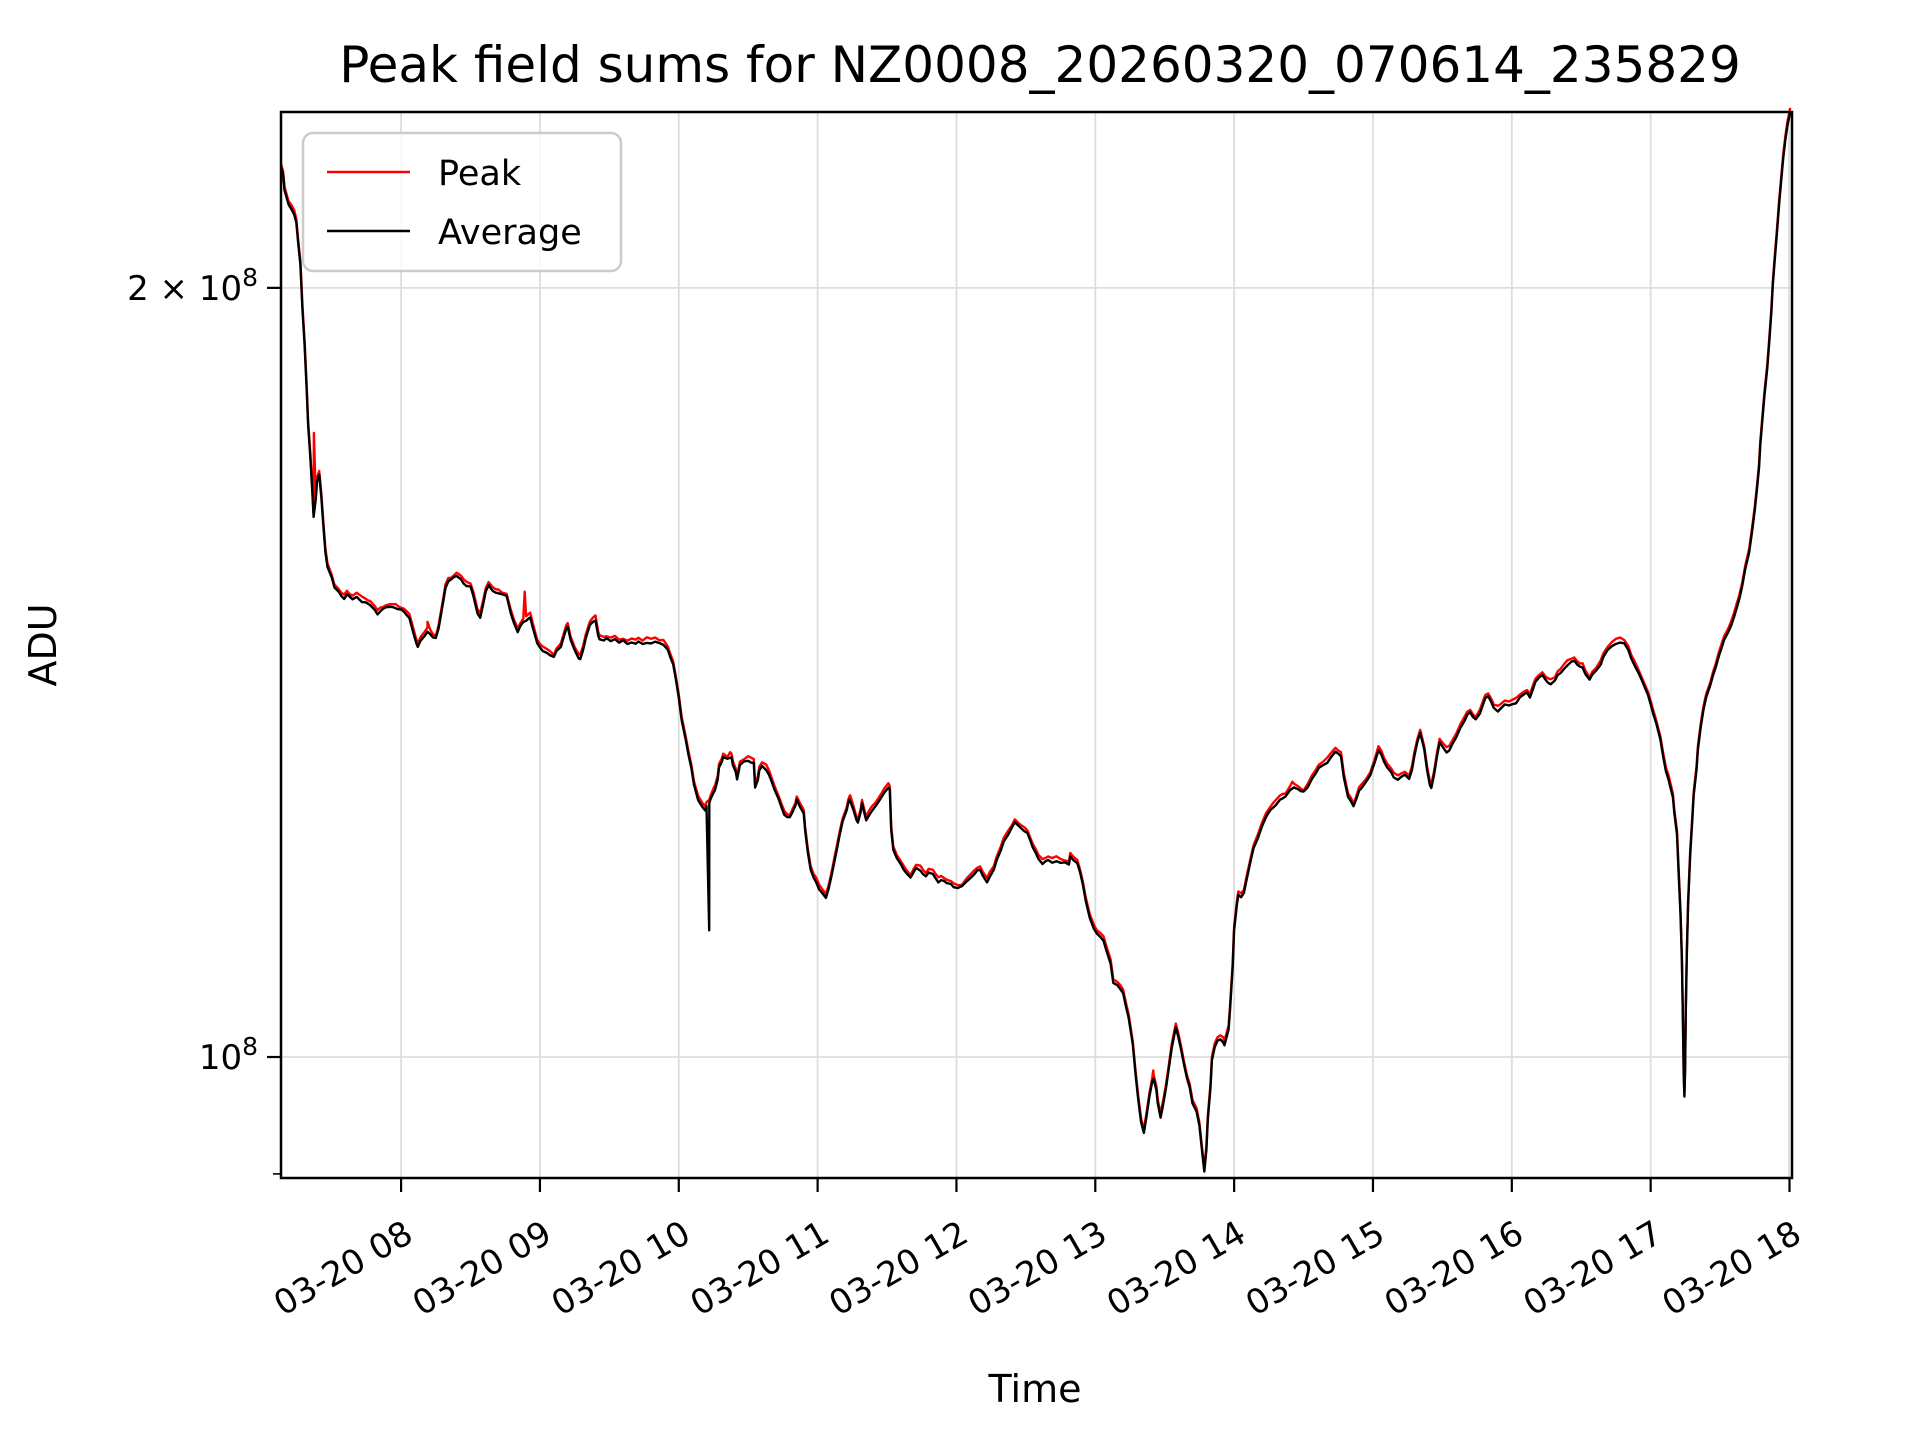 This screenshot has width=1920, height=1444. Describe the element at coordinates (228, 1055) in the screenshot. I see `y-tick-label: 108` at that location.